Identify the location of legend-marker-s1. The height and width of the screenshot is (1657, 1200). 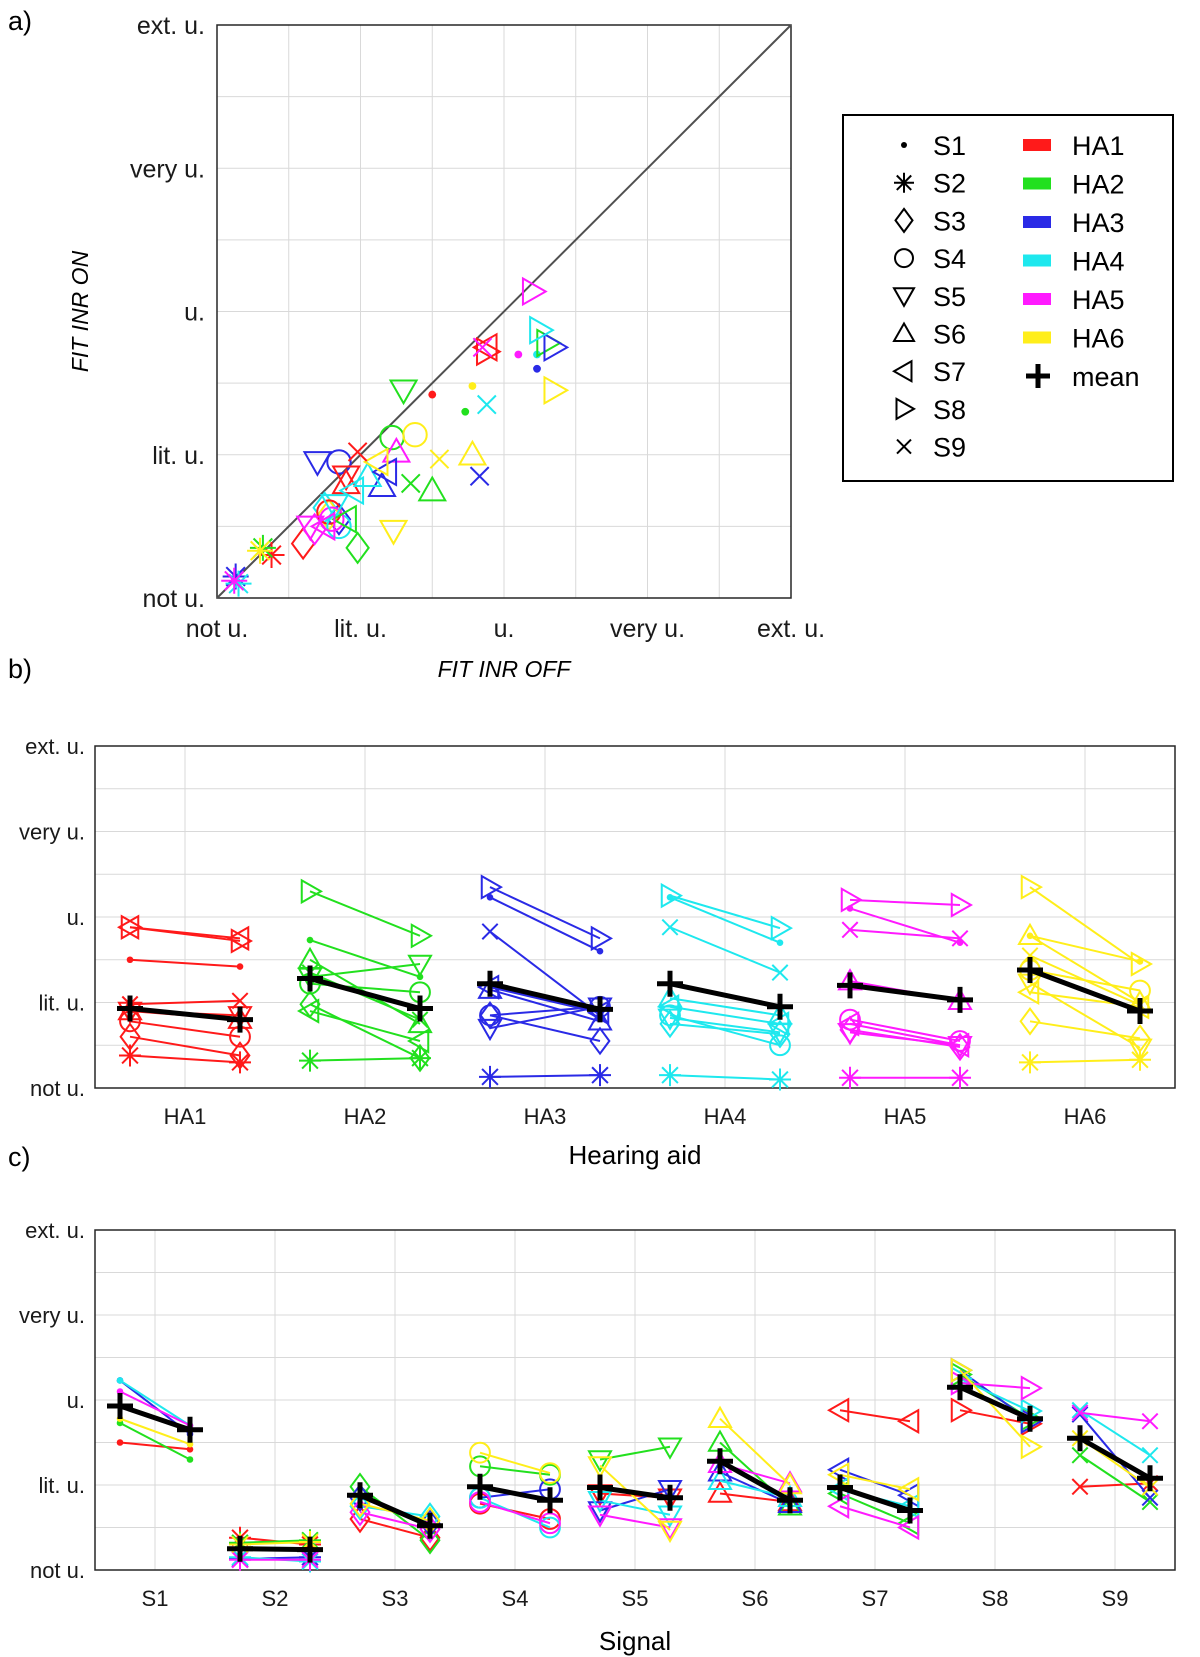
(904, 145).